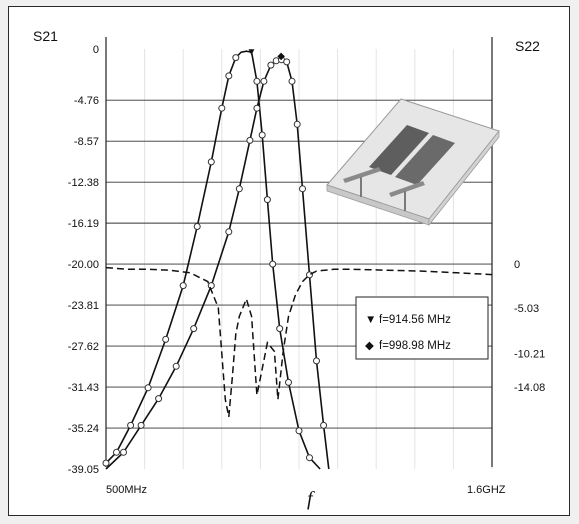 This screenshot has width=579, height=524. Describe the element at coordinates (45, 36) in the screenshot. I see `left-axis-name: S21` at that location.